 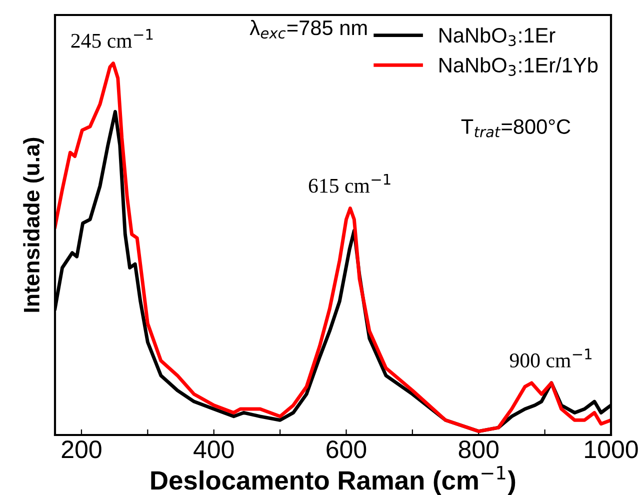 What do you see at coordinates (519, 66) in the screenshot?
I see `legend-label: NaNbO$_{3}$:1Er/1Yb` at bounding box center [519, 66].